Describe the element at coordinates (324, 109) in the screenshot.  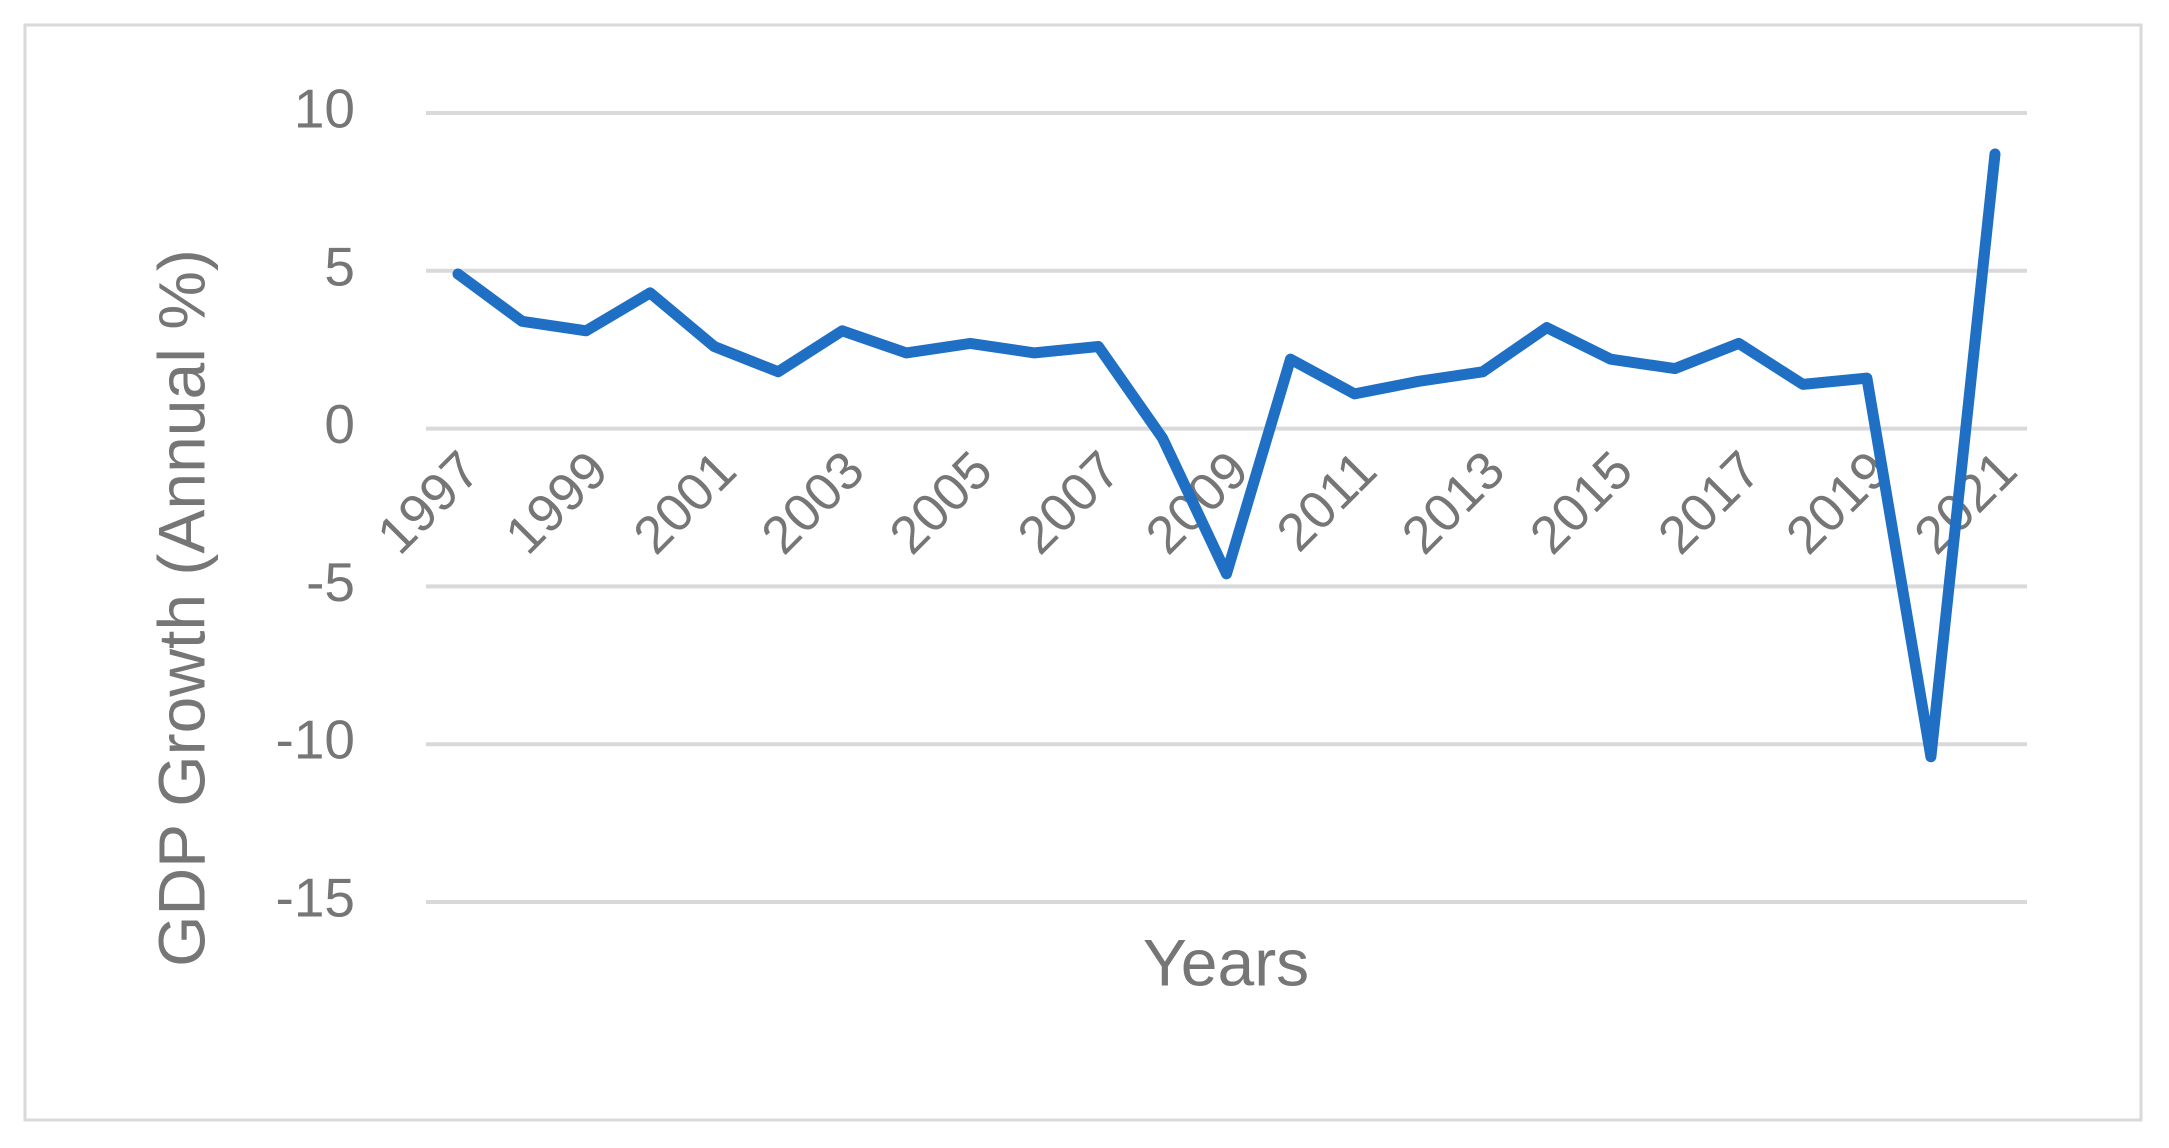
I see `y-tick-label: 10` at that location.